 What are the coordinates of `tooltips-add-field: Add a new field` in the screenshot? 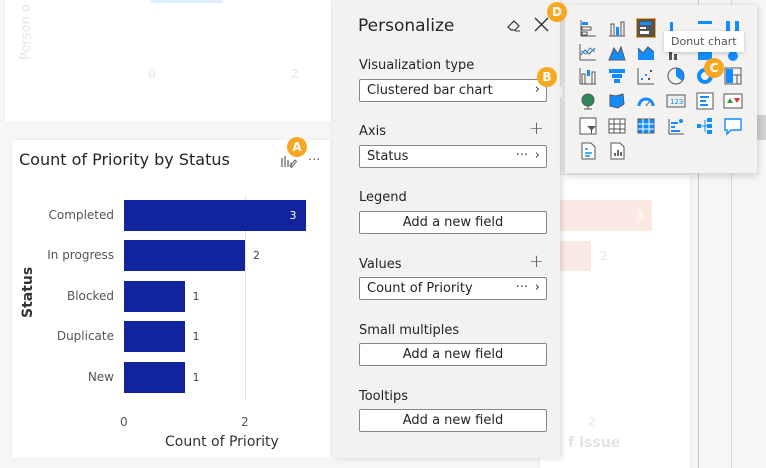 It's located at (453, 420).